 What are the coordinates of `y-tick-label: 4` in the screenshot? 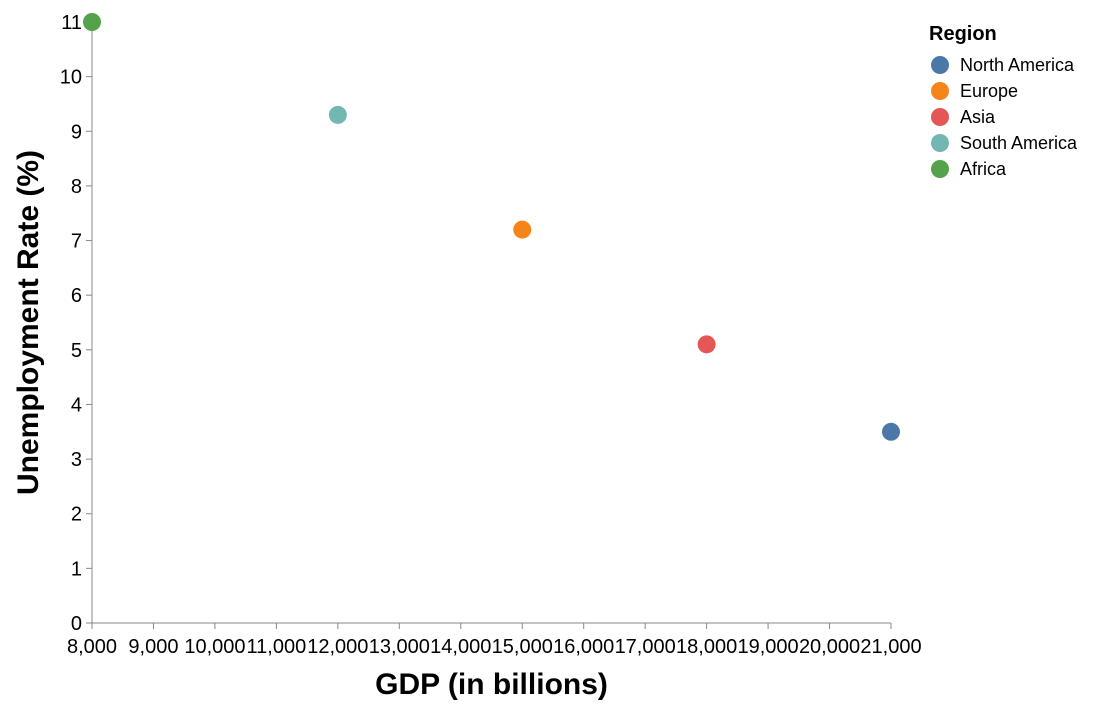 It's located at (76, 405).